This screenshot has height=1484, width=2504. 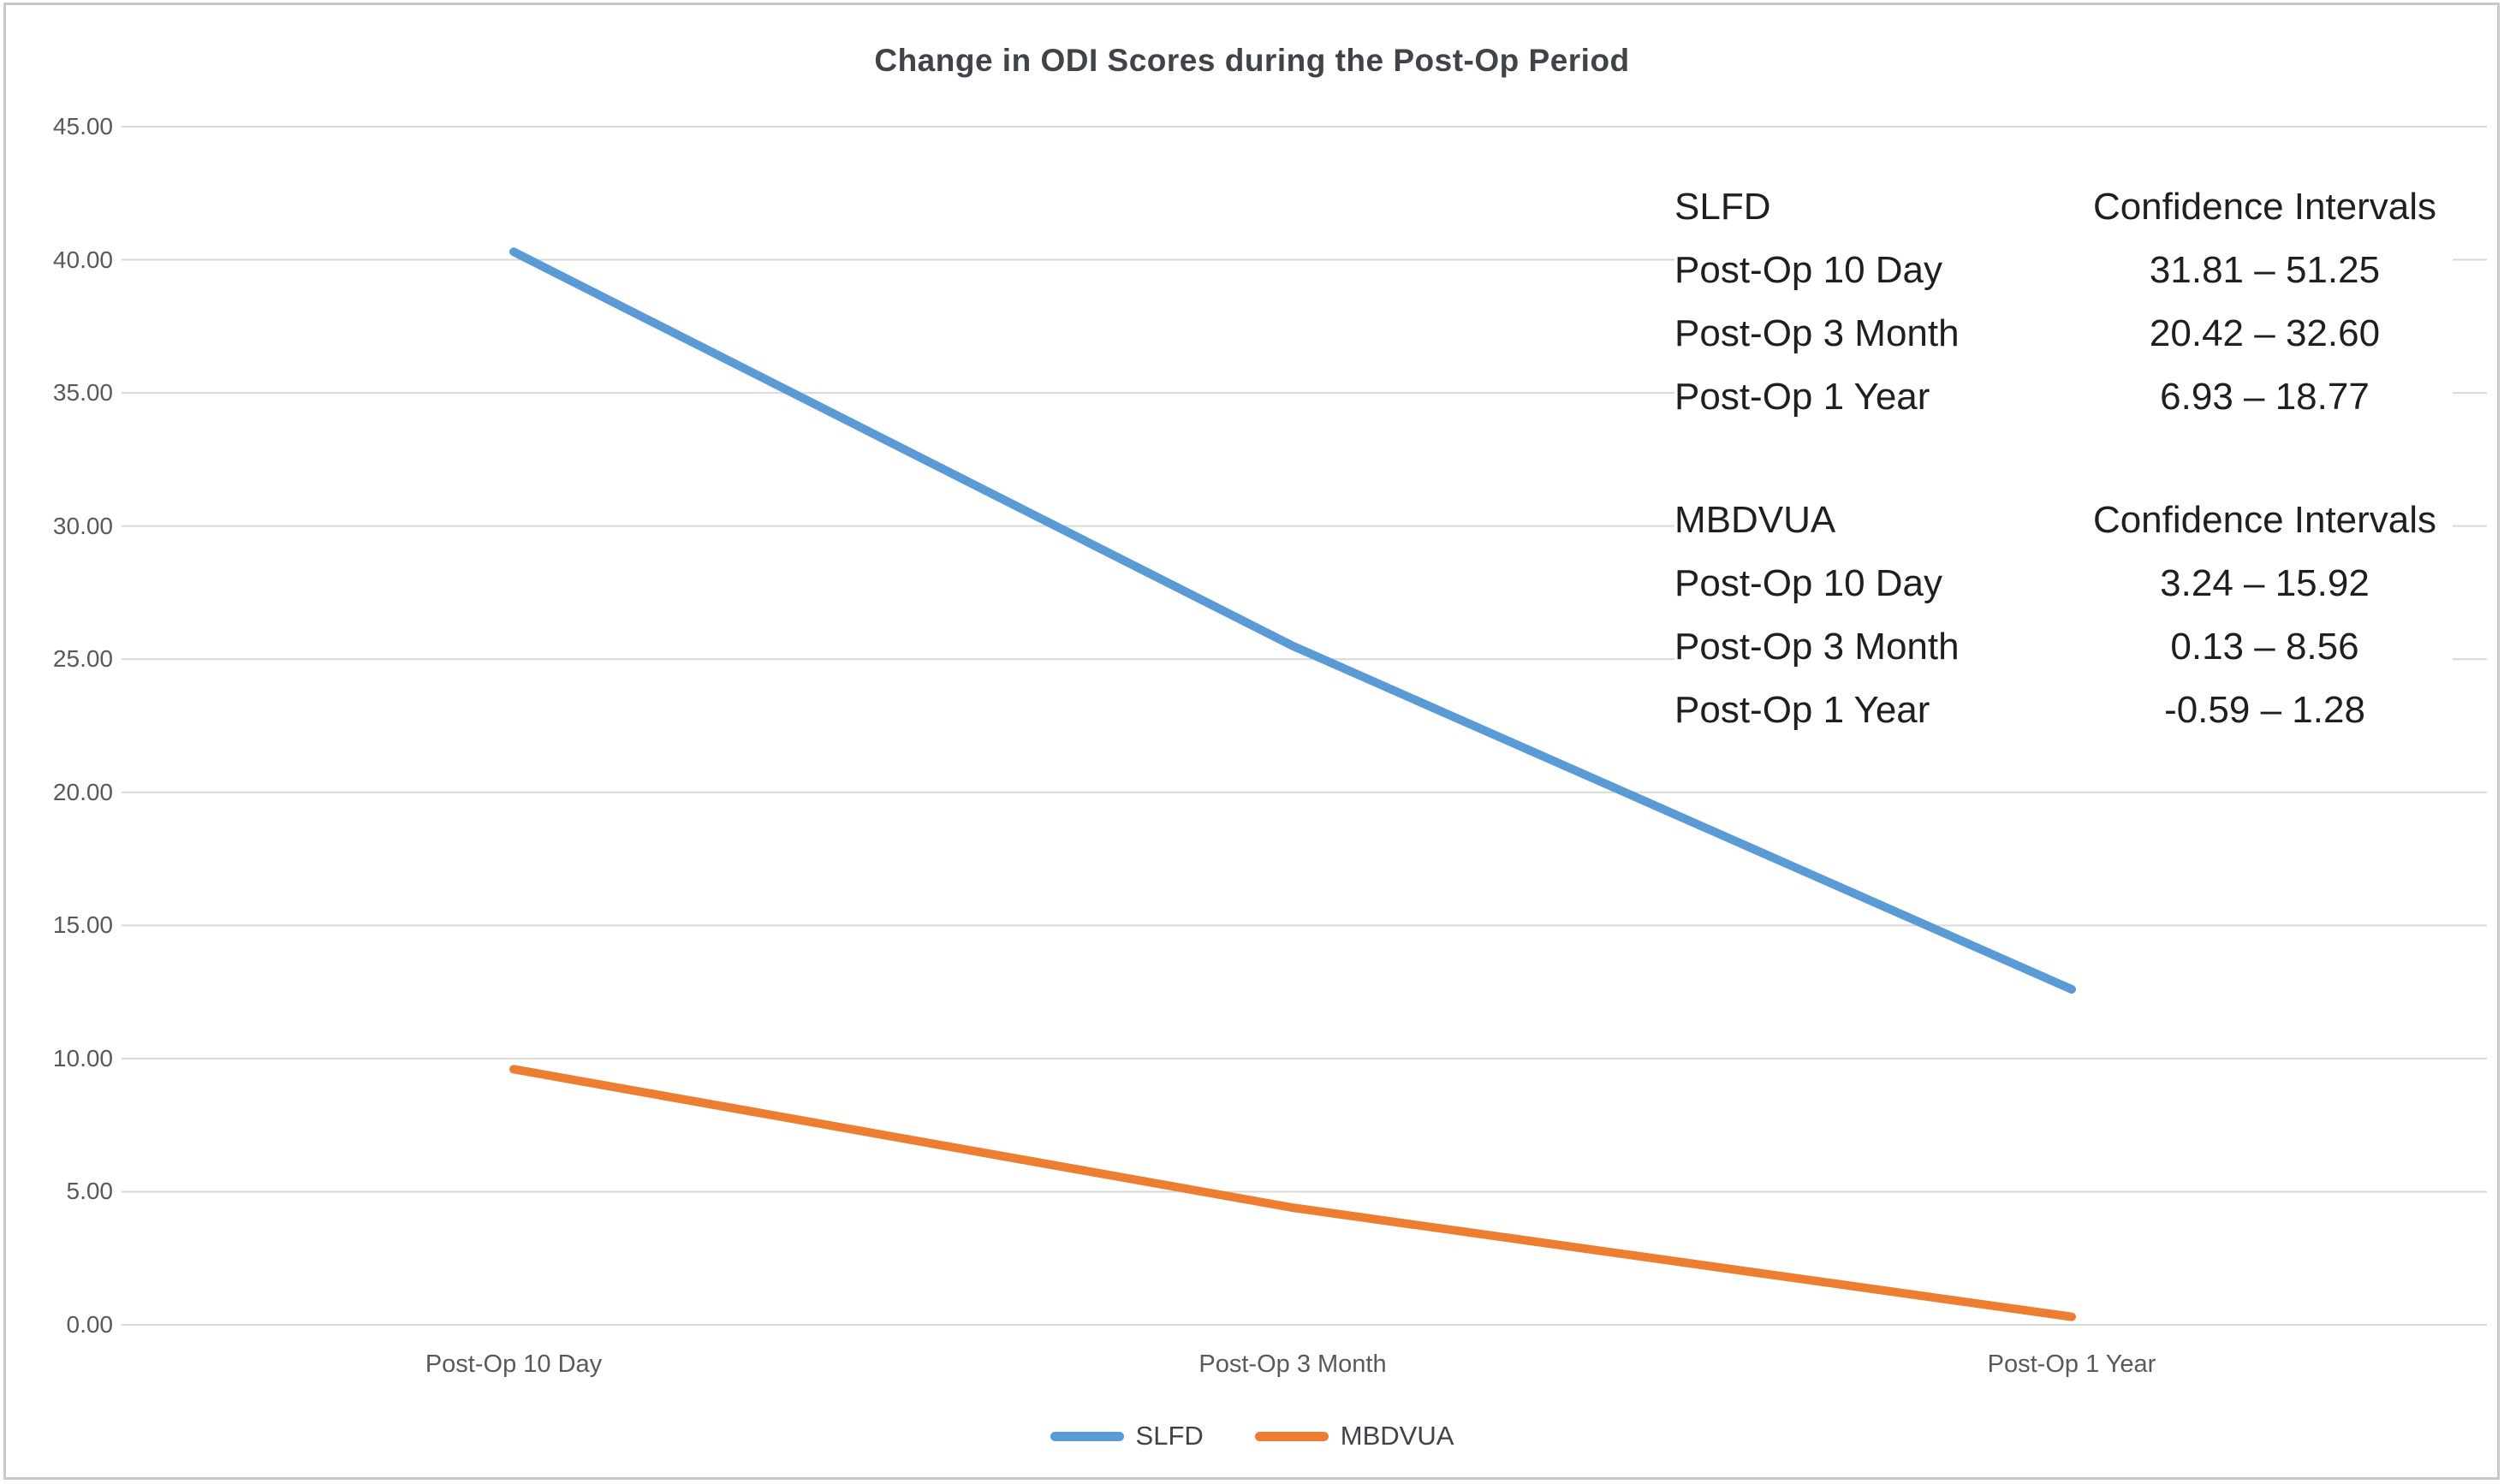 I want to click on ci-group-name: MBDVUA, so click(x=1755, y=520).